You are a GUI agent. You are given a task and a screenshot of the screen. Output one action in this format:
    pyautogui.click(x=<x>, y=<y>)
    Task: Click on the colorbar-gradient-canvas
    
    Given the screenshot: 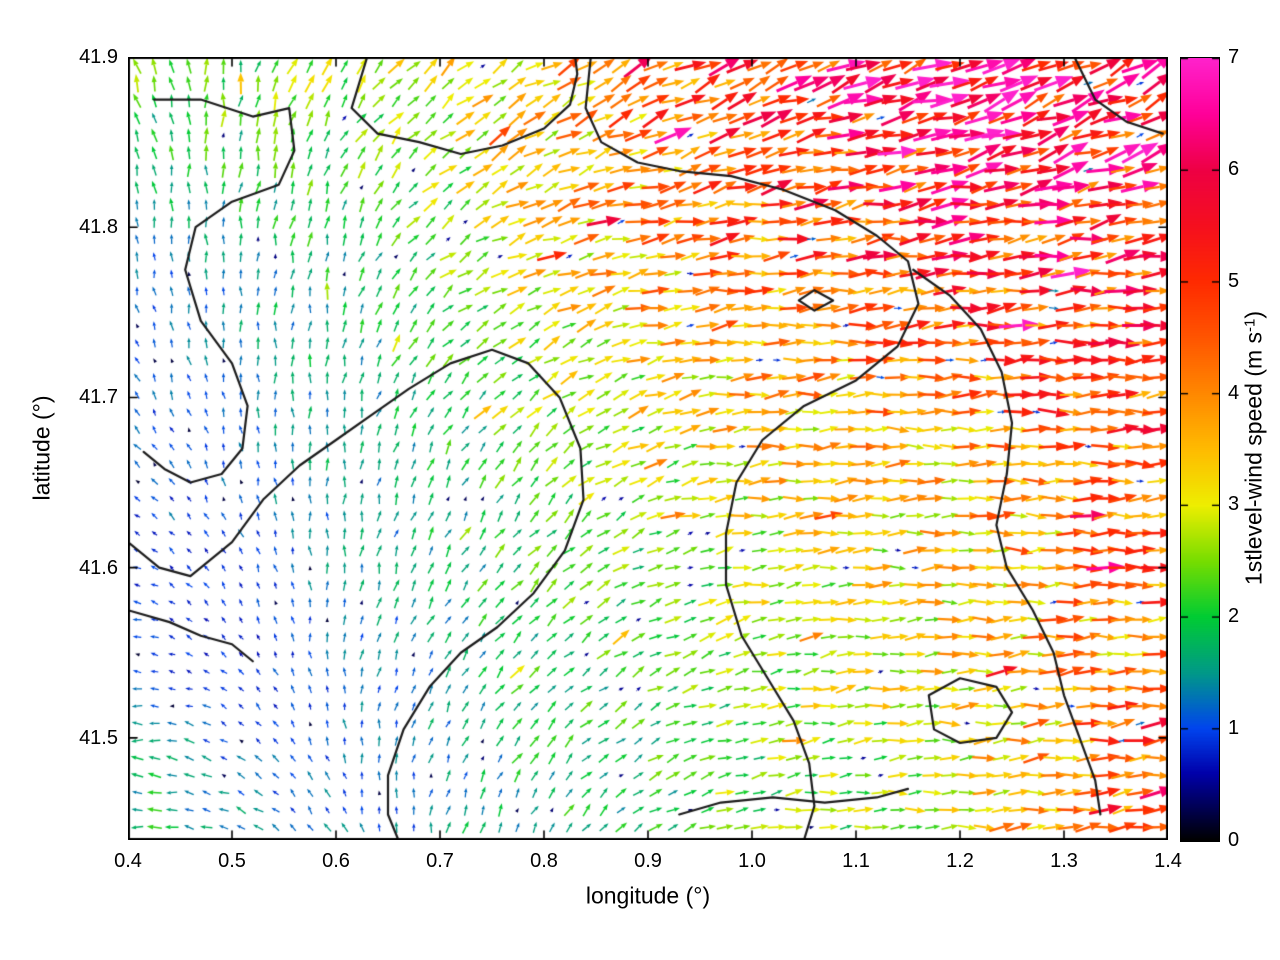 What is the action you would take?
    pyautogui.click(x=1200, y=449)
    